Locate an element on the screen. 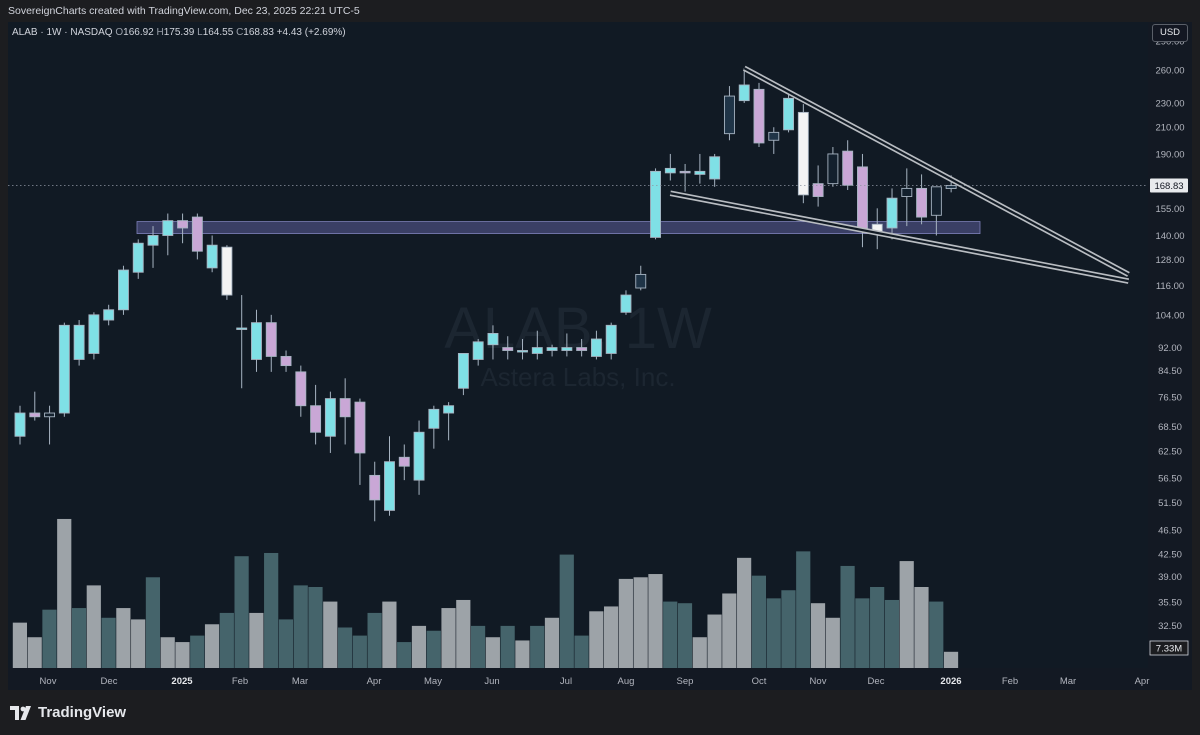 The image size is (1200, 735). price-tick-label: 56.50 is located at coordinates (1170, 478).